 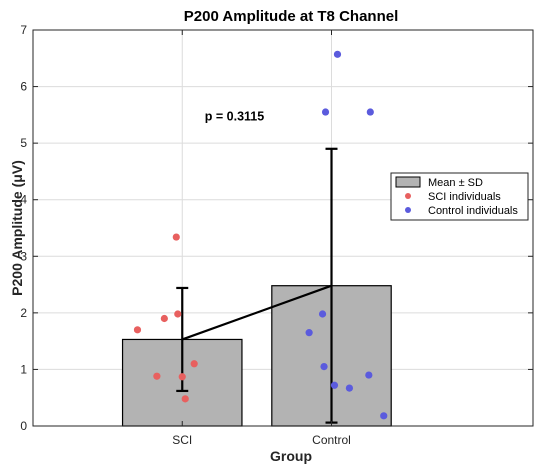 What do you see at coordinates (23, 256) in the screenshot?
I see `y-tick-label: 3` at bounding box center [23, 256].